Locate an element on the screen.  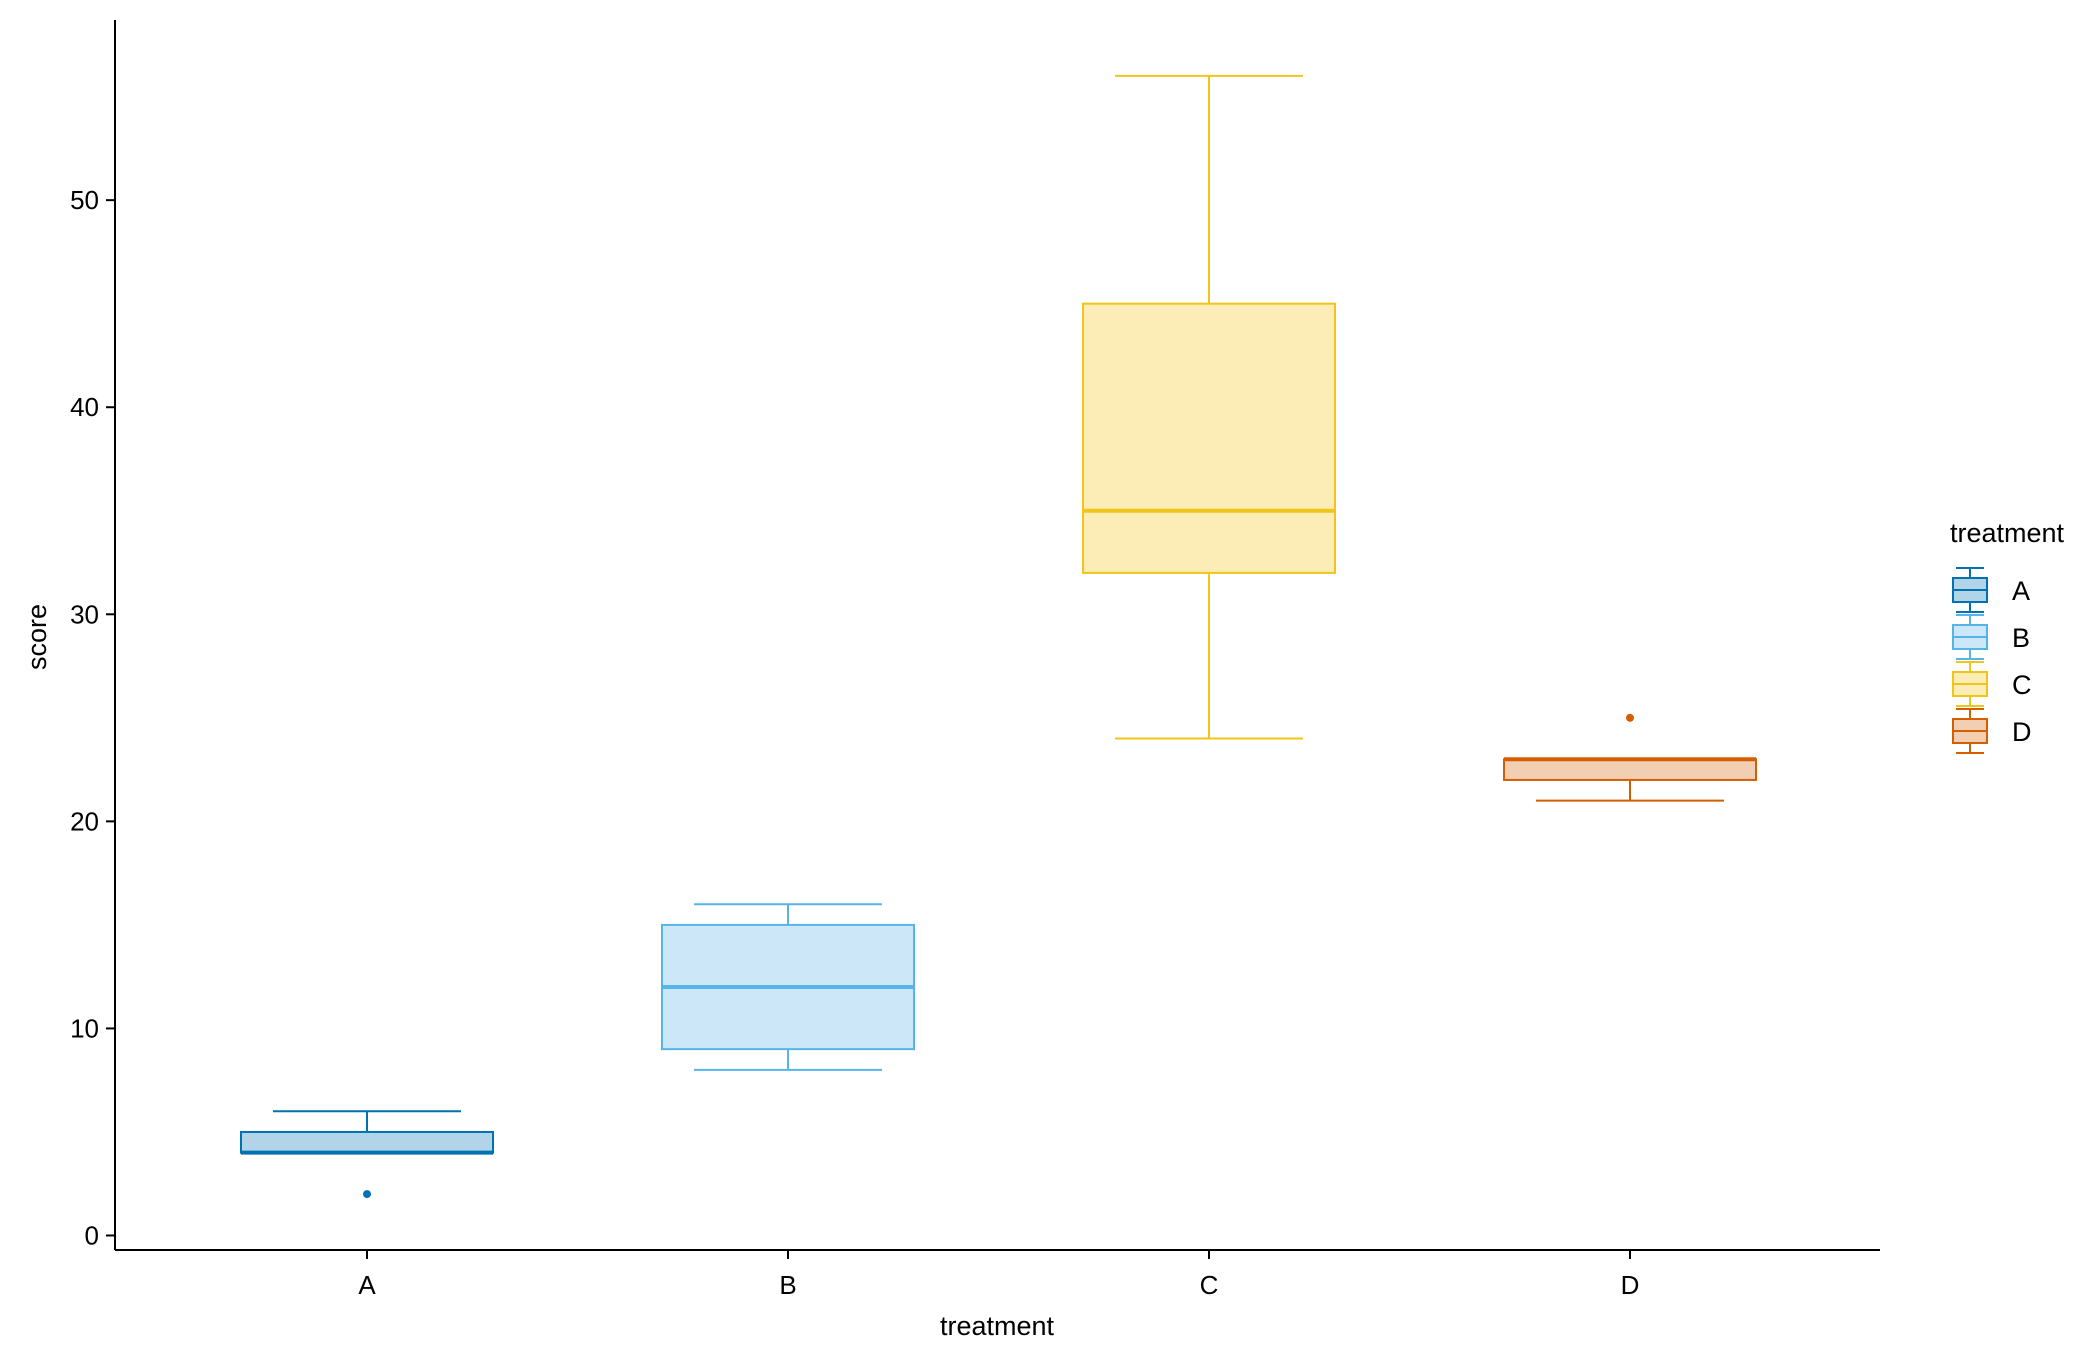
legend-item-A: A is located at coordinates (1991, 590).